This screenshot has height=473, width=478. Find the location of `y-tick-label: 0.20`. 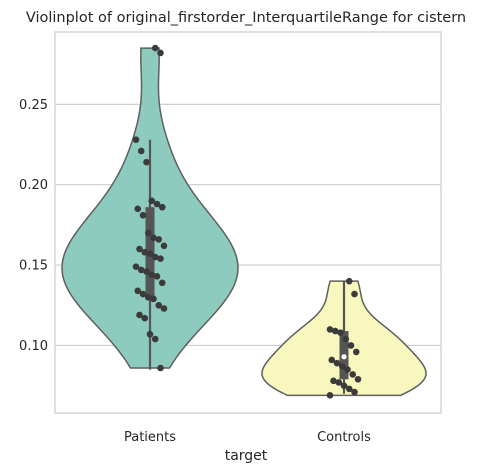

y-tick-label: 0.20 is located at coordinates (33, 185).